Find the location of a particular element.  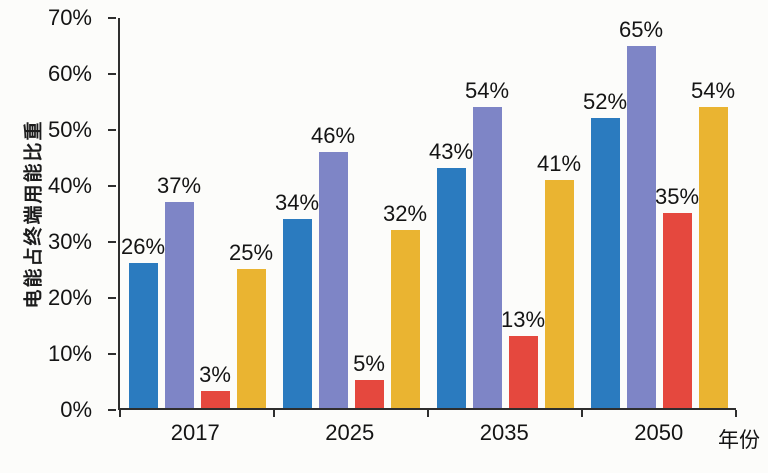

bar-value-label: 25% is located at coordinates (251, 252).